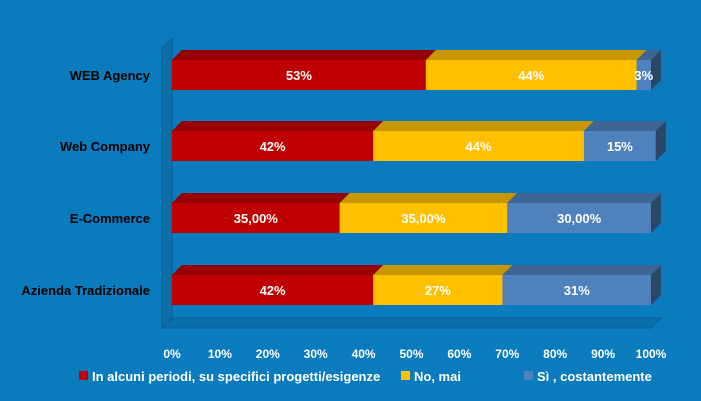 This screenshot has height=401, width=701. Describe the element at coordinates (110, 75) in the screenshot. I see `category-label-0: WEB Agency` at that location.